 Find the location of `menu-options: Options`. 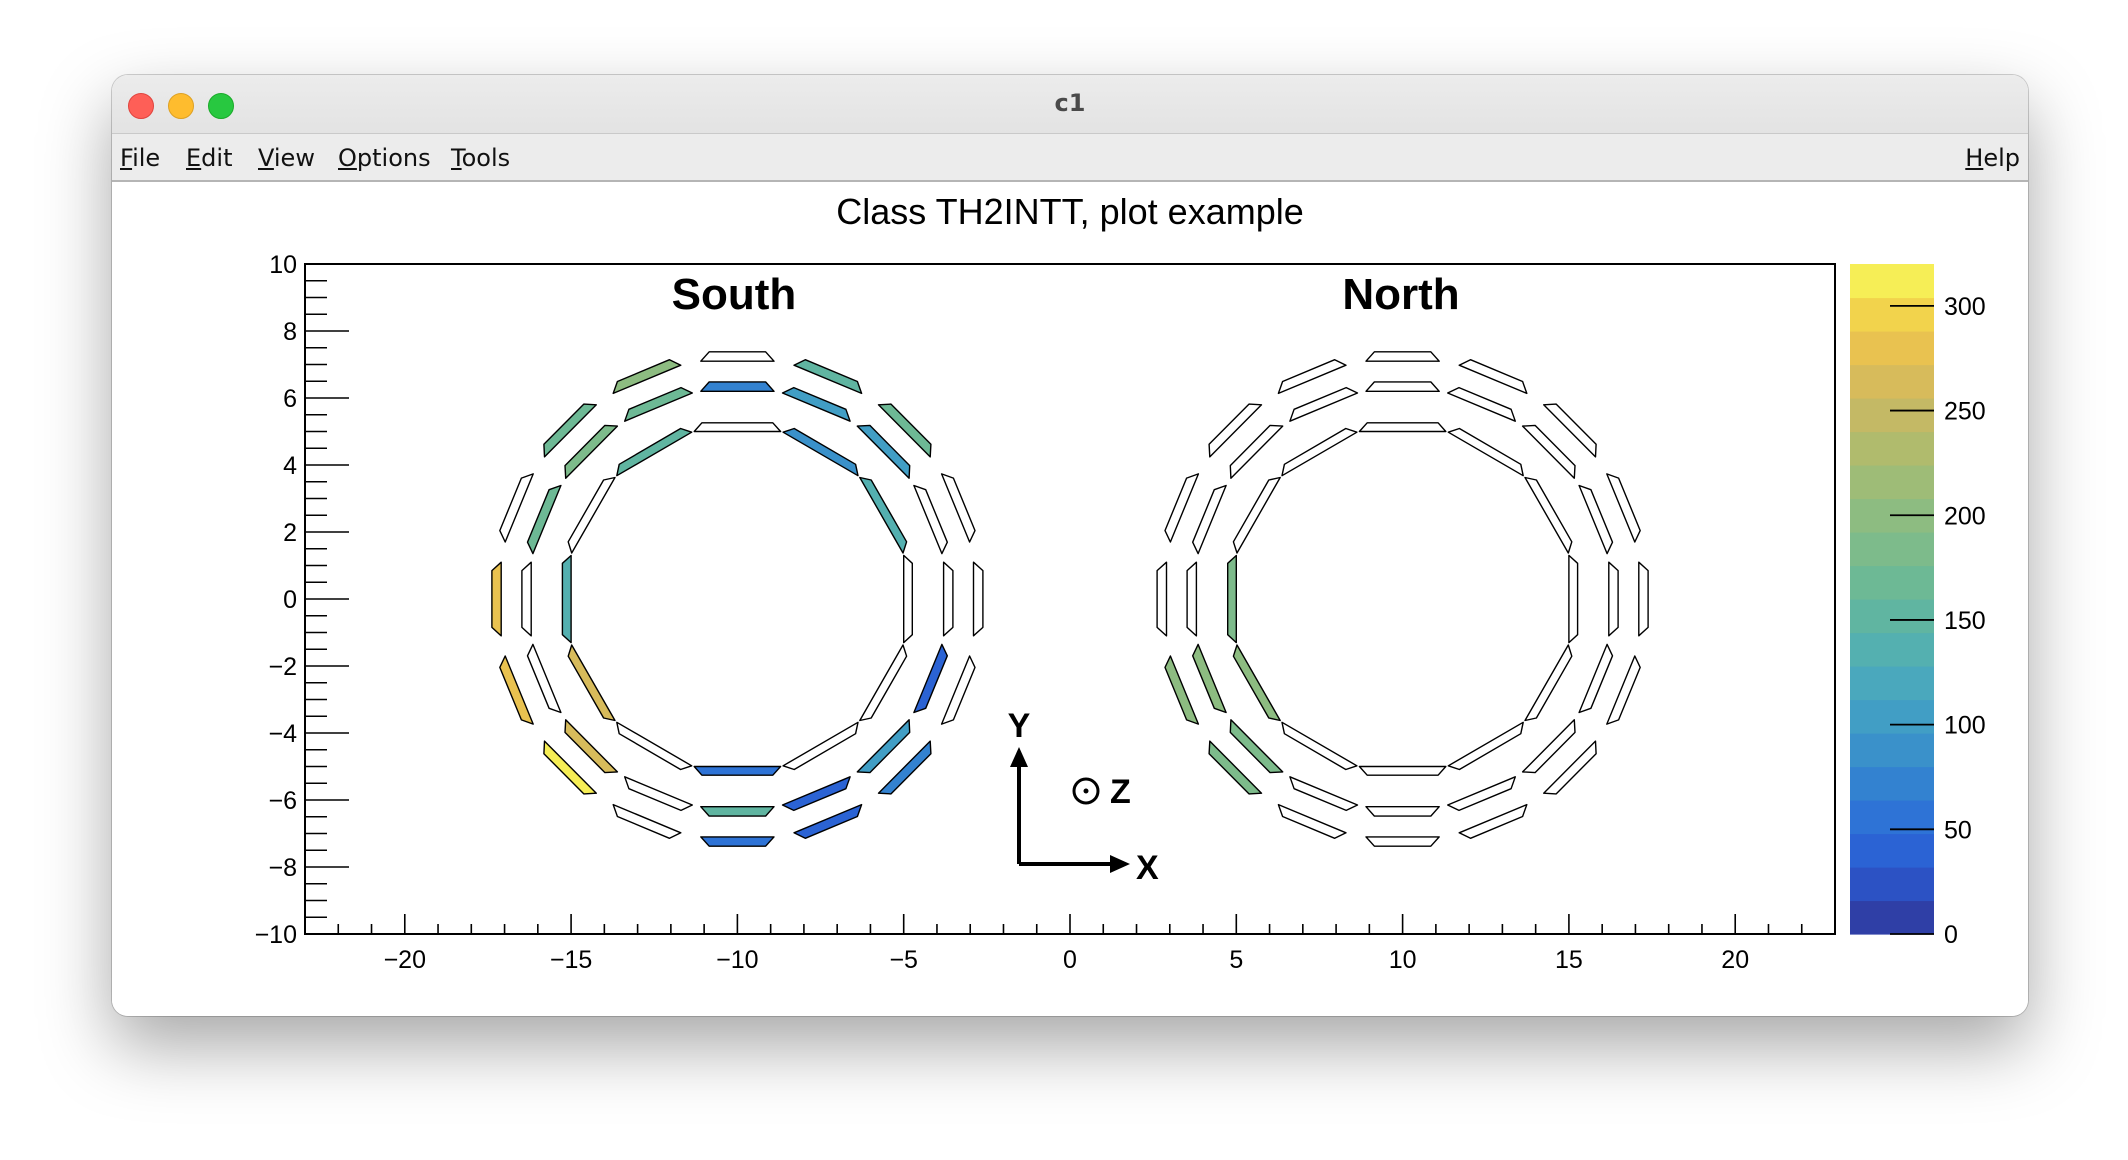

menu-options: Options is located at coordinates (384, 158).